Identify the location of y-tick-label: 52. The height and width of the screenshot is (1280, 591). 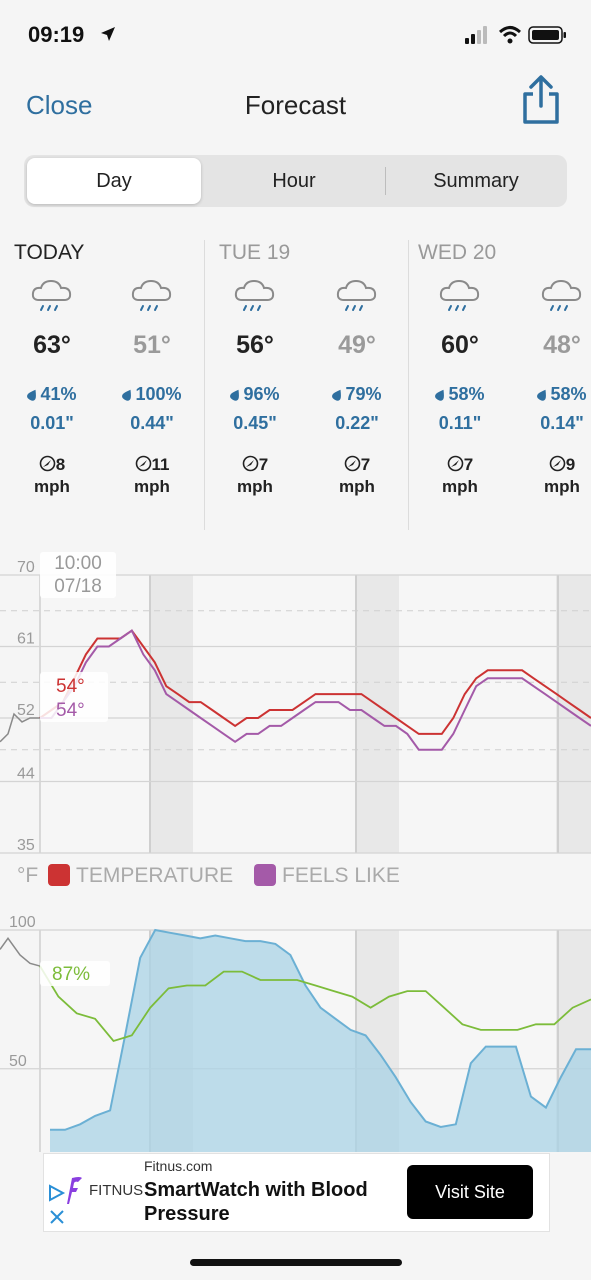
(26, 710).